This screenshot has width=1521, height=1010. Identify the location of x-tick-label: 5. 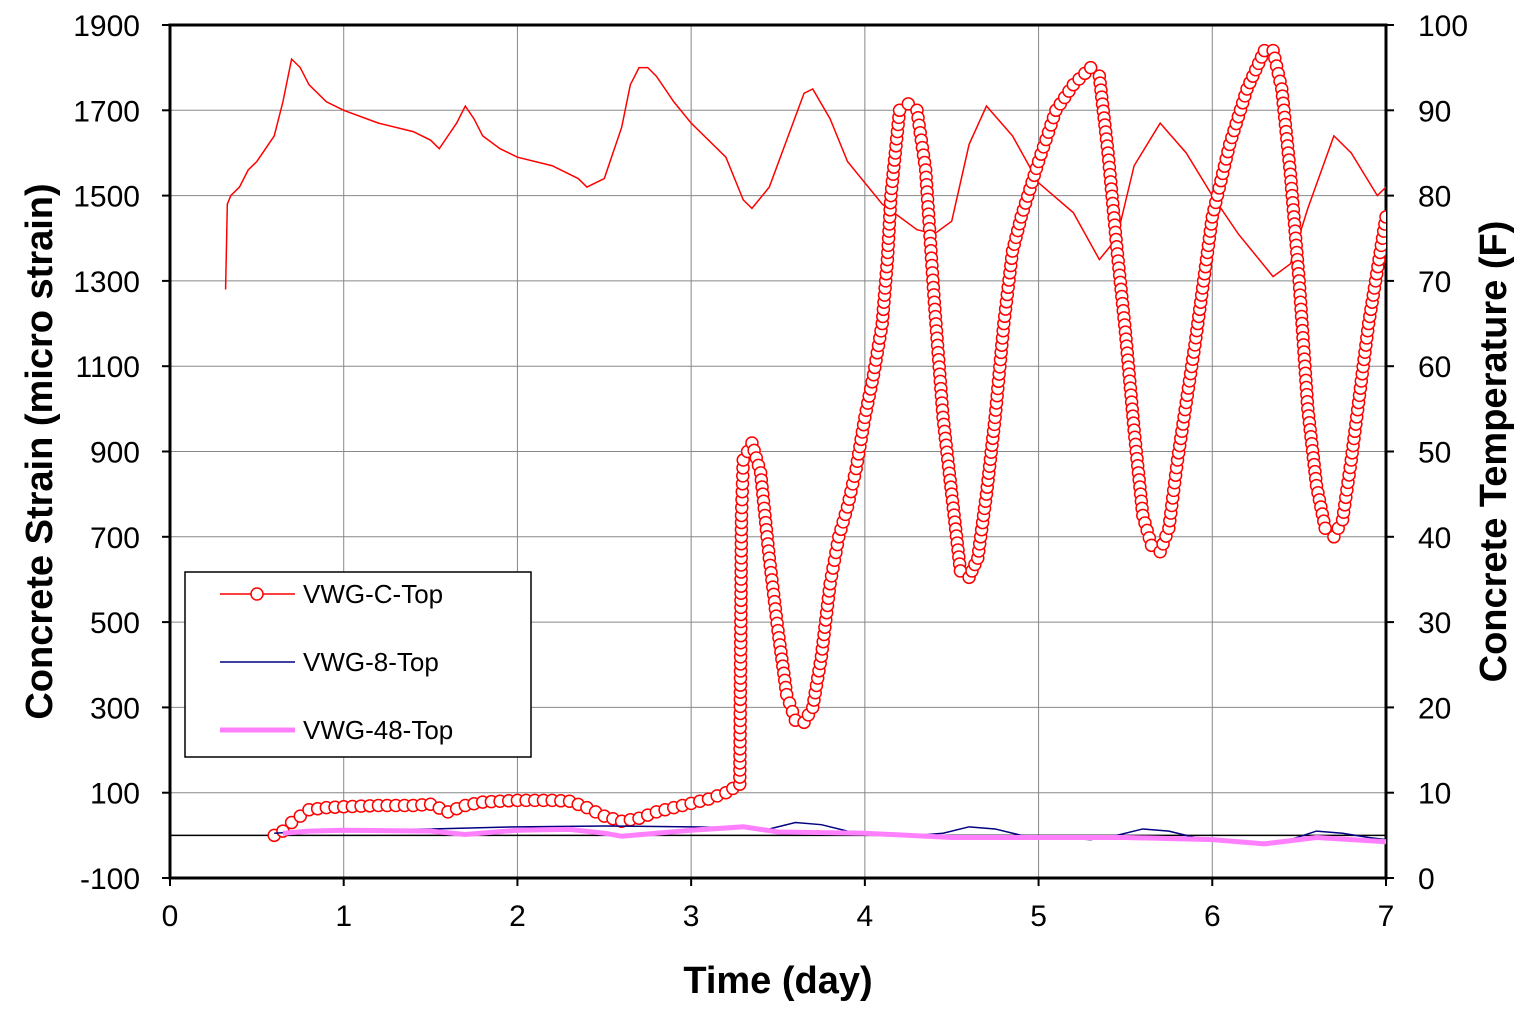
(1038, 916).